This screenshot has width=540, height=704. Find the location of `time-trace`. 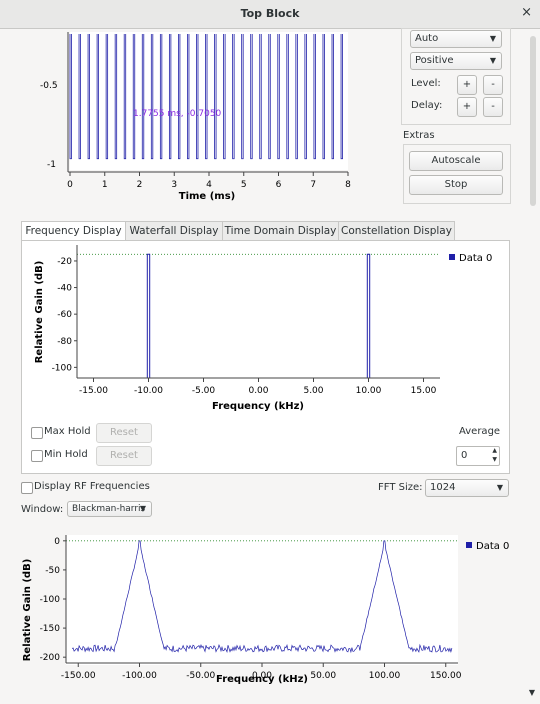

time-trace is located at coordinates (206, 97).